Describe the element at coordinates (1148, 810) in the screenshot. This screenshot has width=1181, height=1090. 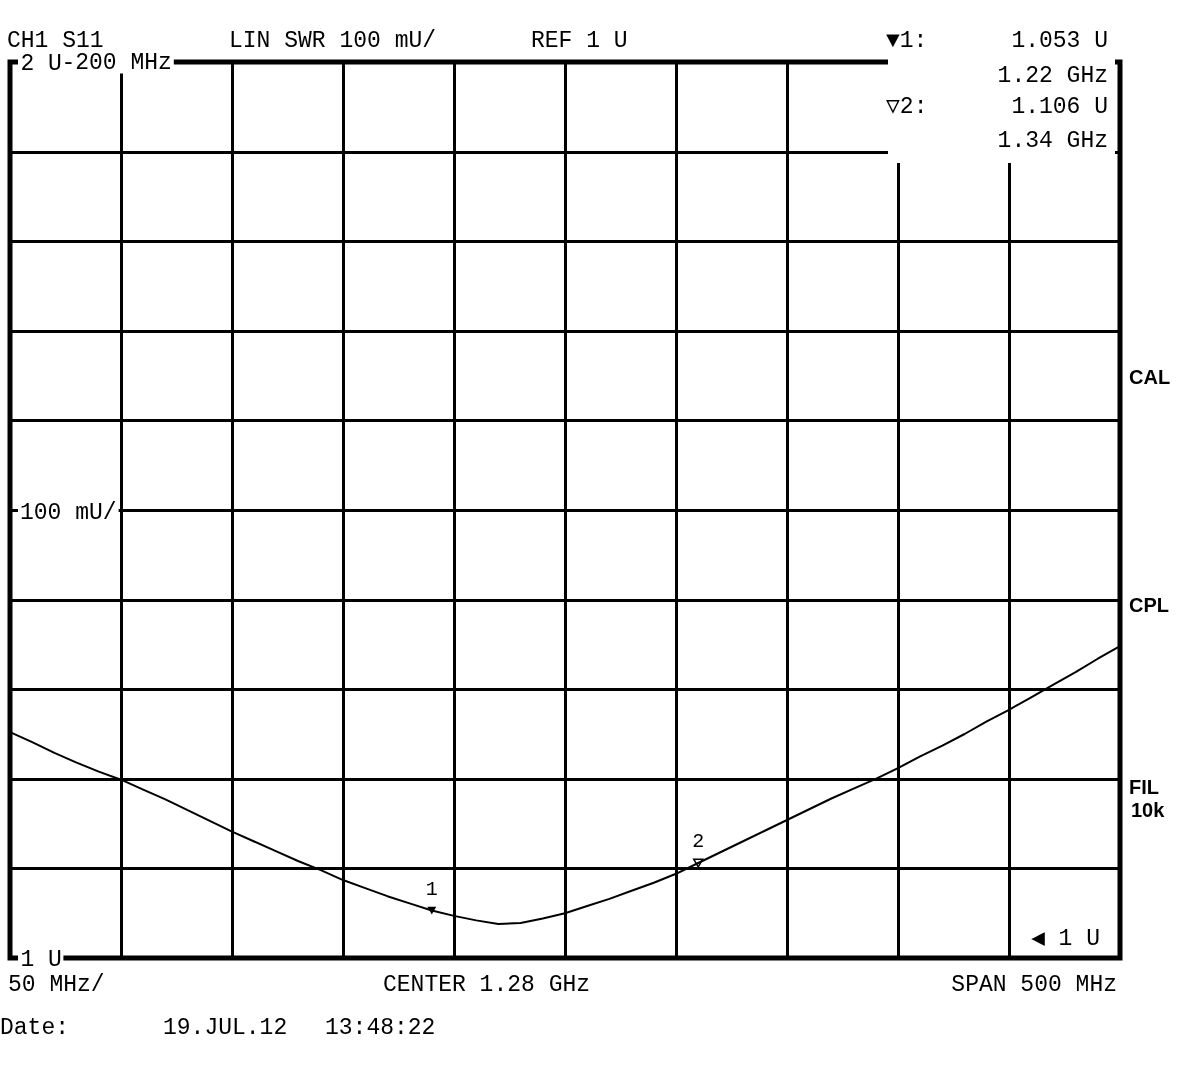
I see `text: 10k` at that location.